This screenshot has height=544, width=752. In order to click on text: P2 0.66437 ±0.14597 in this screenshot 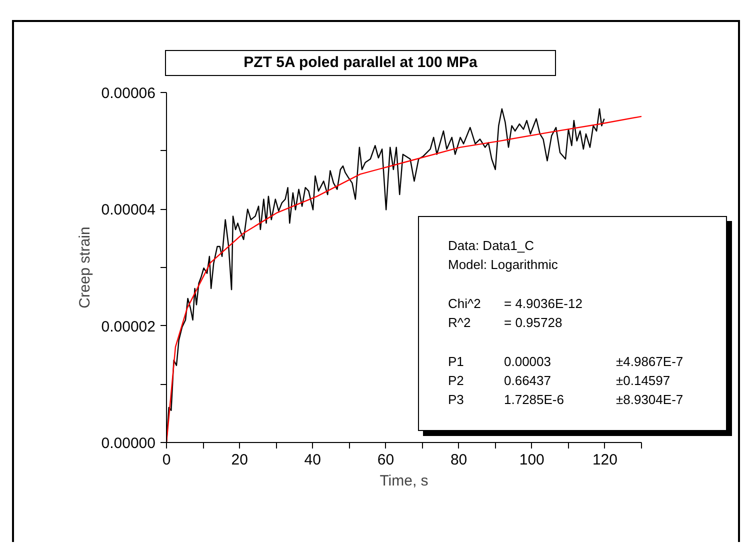, I will do `click(559, 380)`.